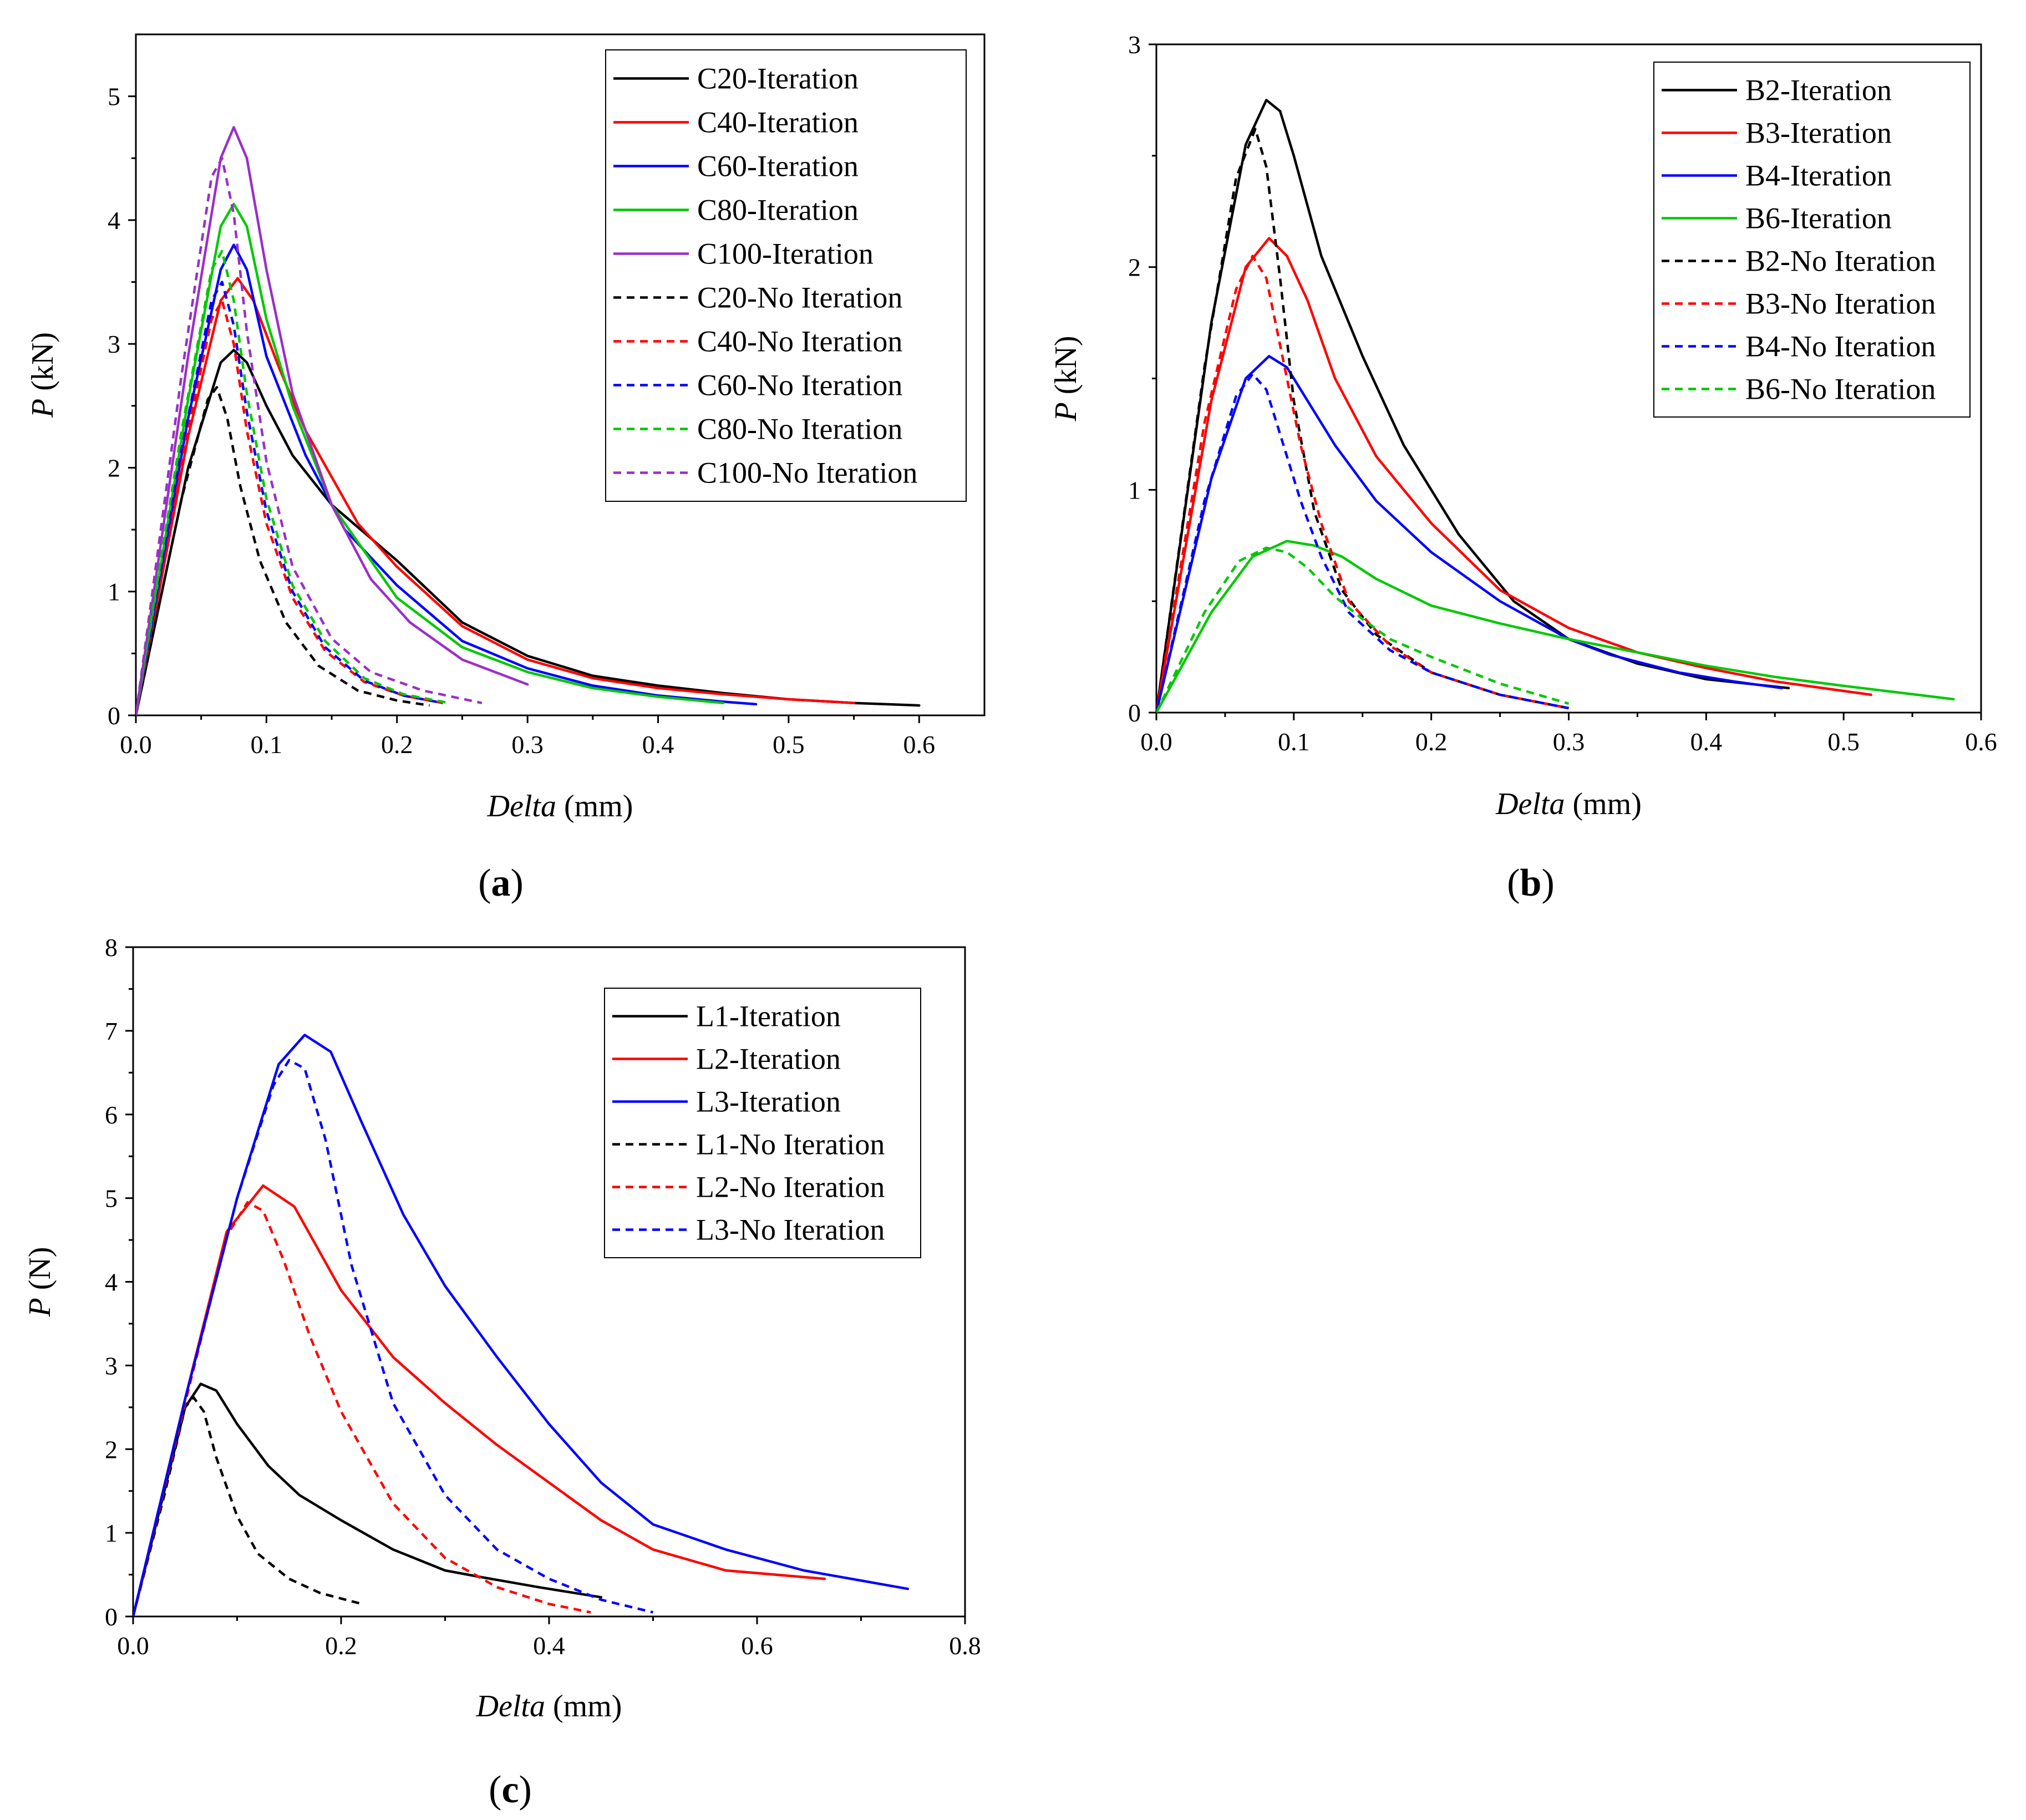  What do you see at coordinates (527, 744) in the screenshot?
I see `x-tick-label: 0.3` at bounding box center [527, 744].